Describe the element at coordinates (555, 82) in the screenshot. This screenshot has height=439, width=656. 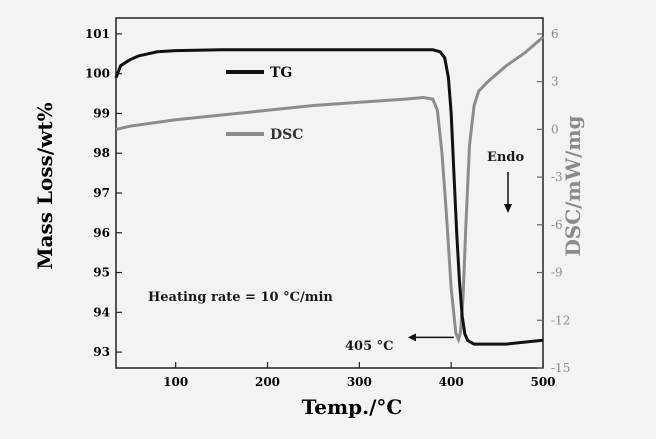
I see `right-y-tick-label: 3` at that location.